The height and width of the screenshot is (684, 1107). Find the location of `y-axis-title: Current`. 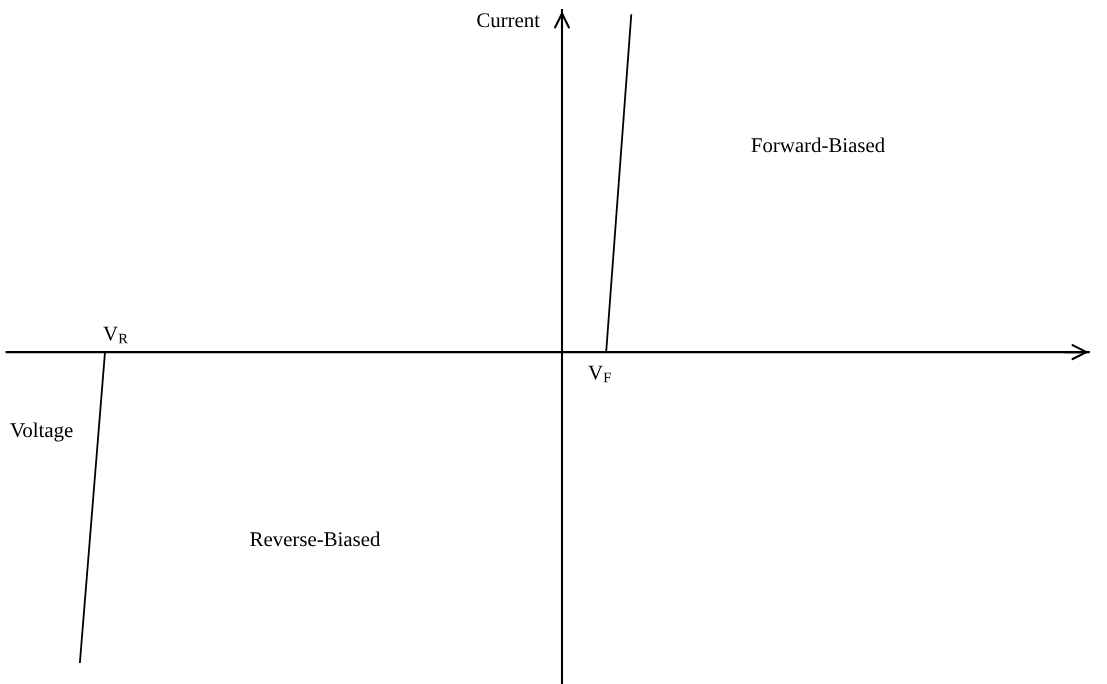

y-axis-title: Current is located at coordinates (508, 20).